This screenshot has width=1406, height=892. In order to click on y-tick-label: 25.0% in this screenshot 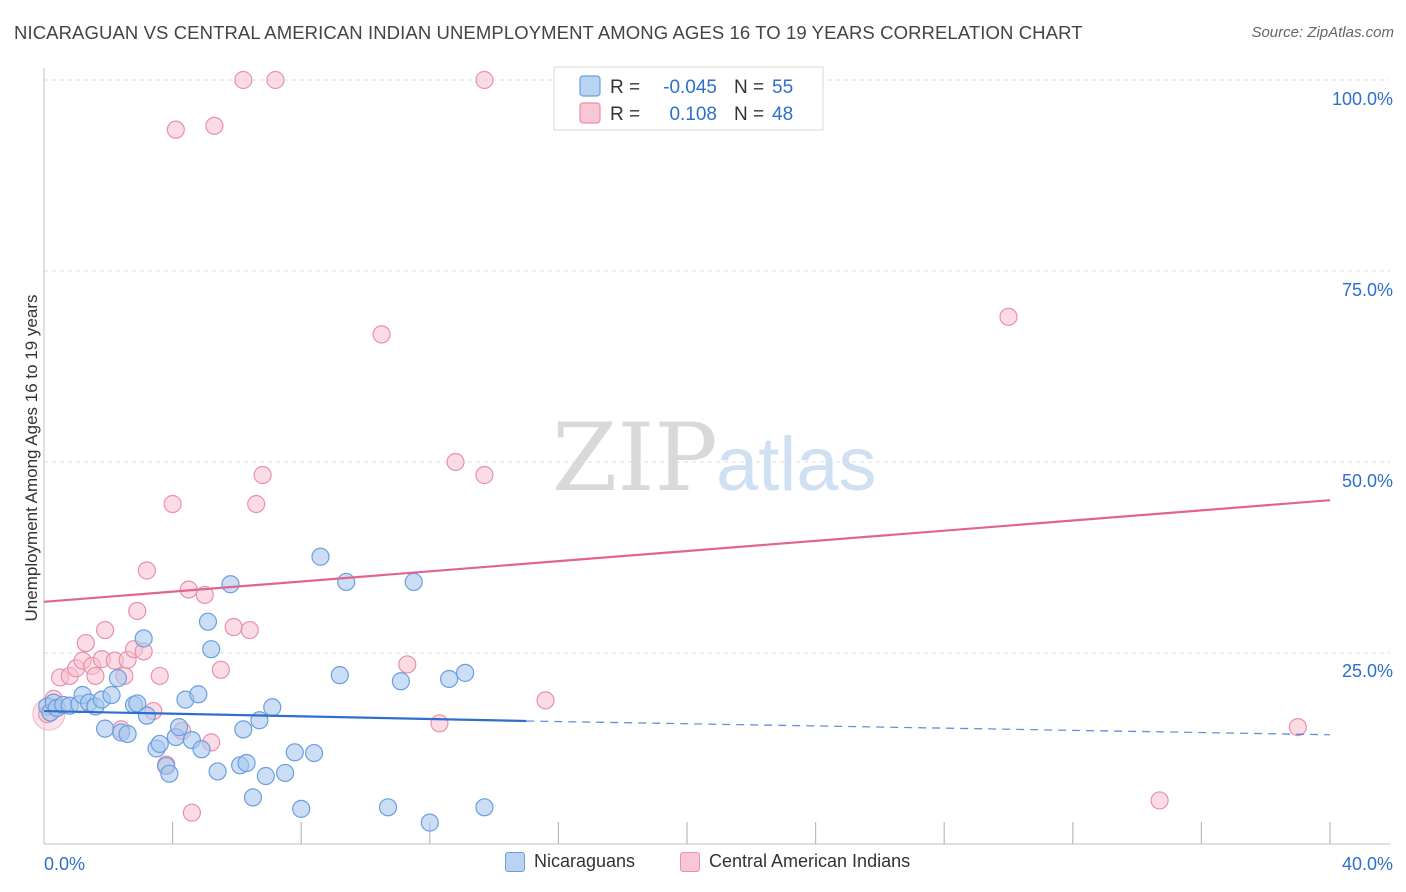, I will do `click(1367, 671)`.